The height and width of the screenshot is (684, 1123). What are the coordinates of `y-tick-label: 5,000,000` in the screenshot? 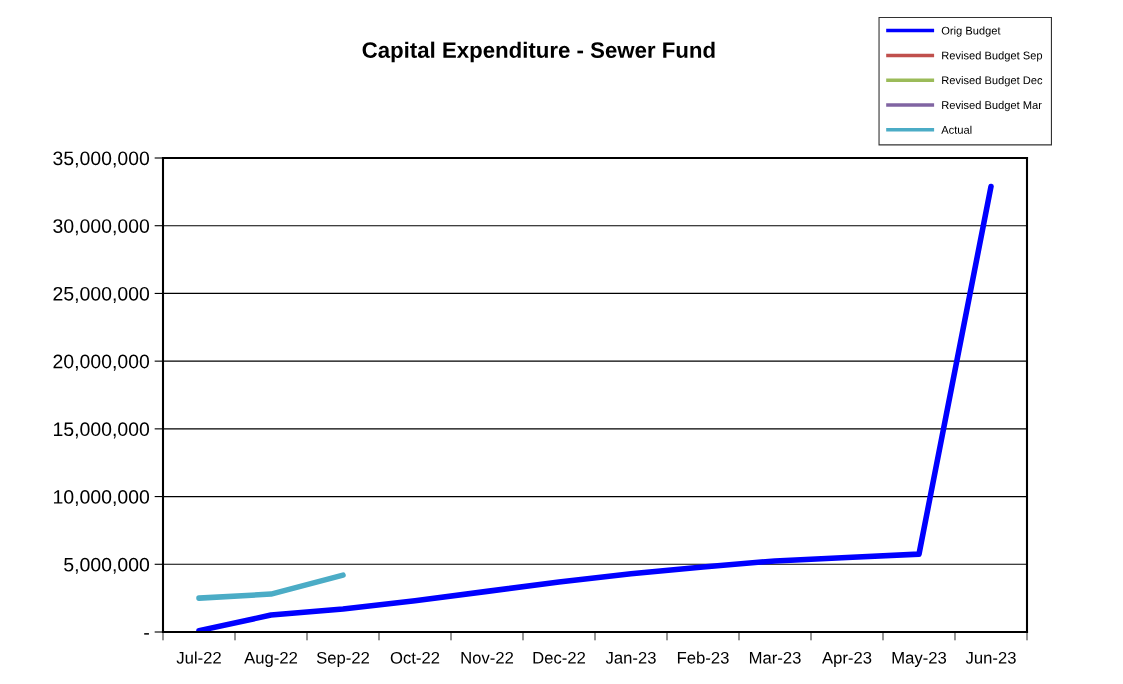 It's located at (107, 565).